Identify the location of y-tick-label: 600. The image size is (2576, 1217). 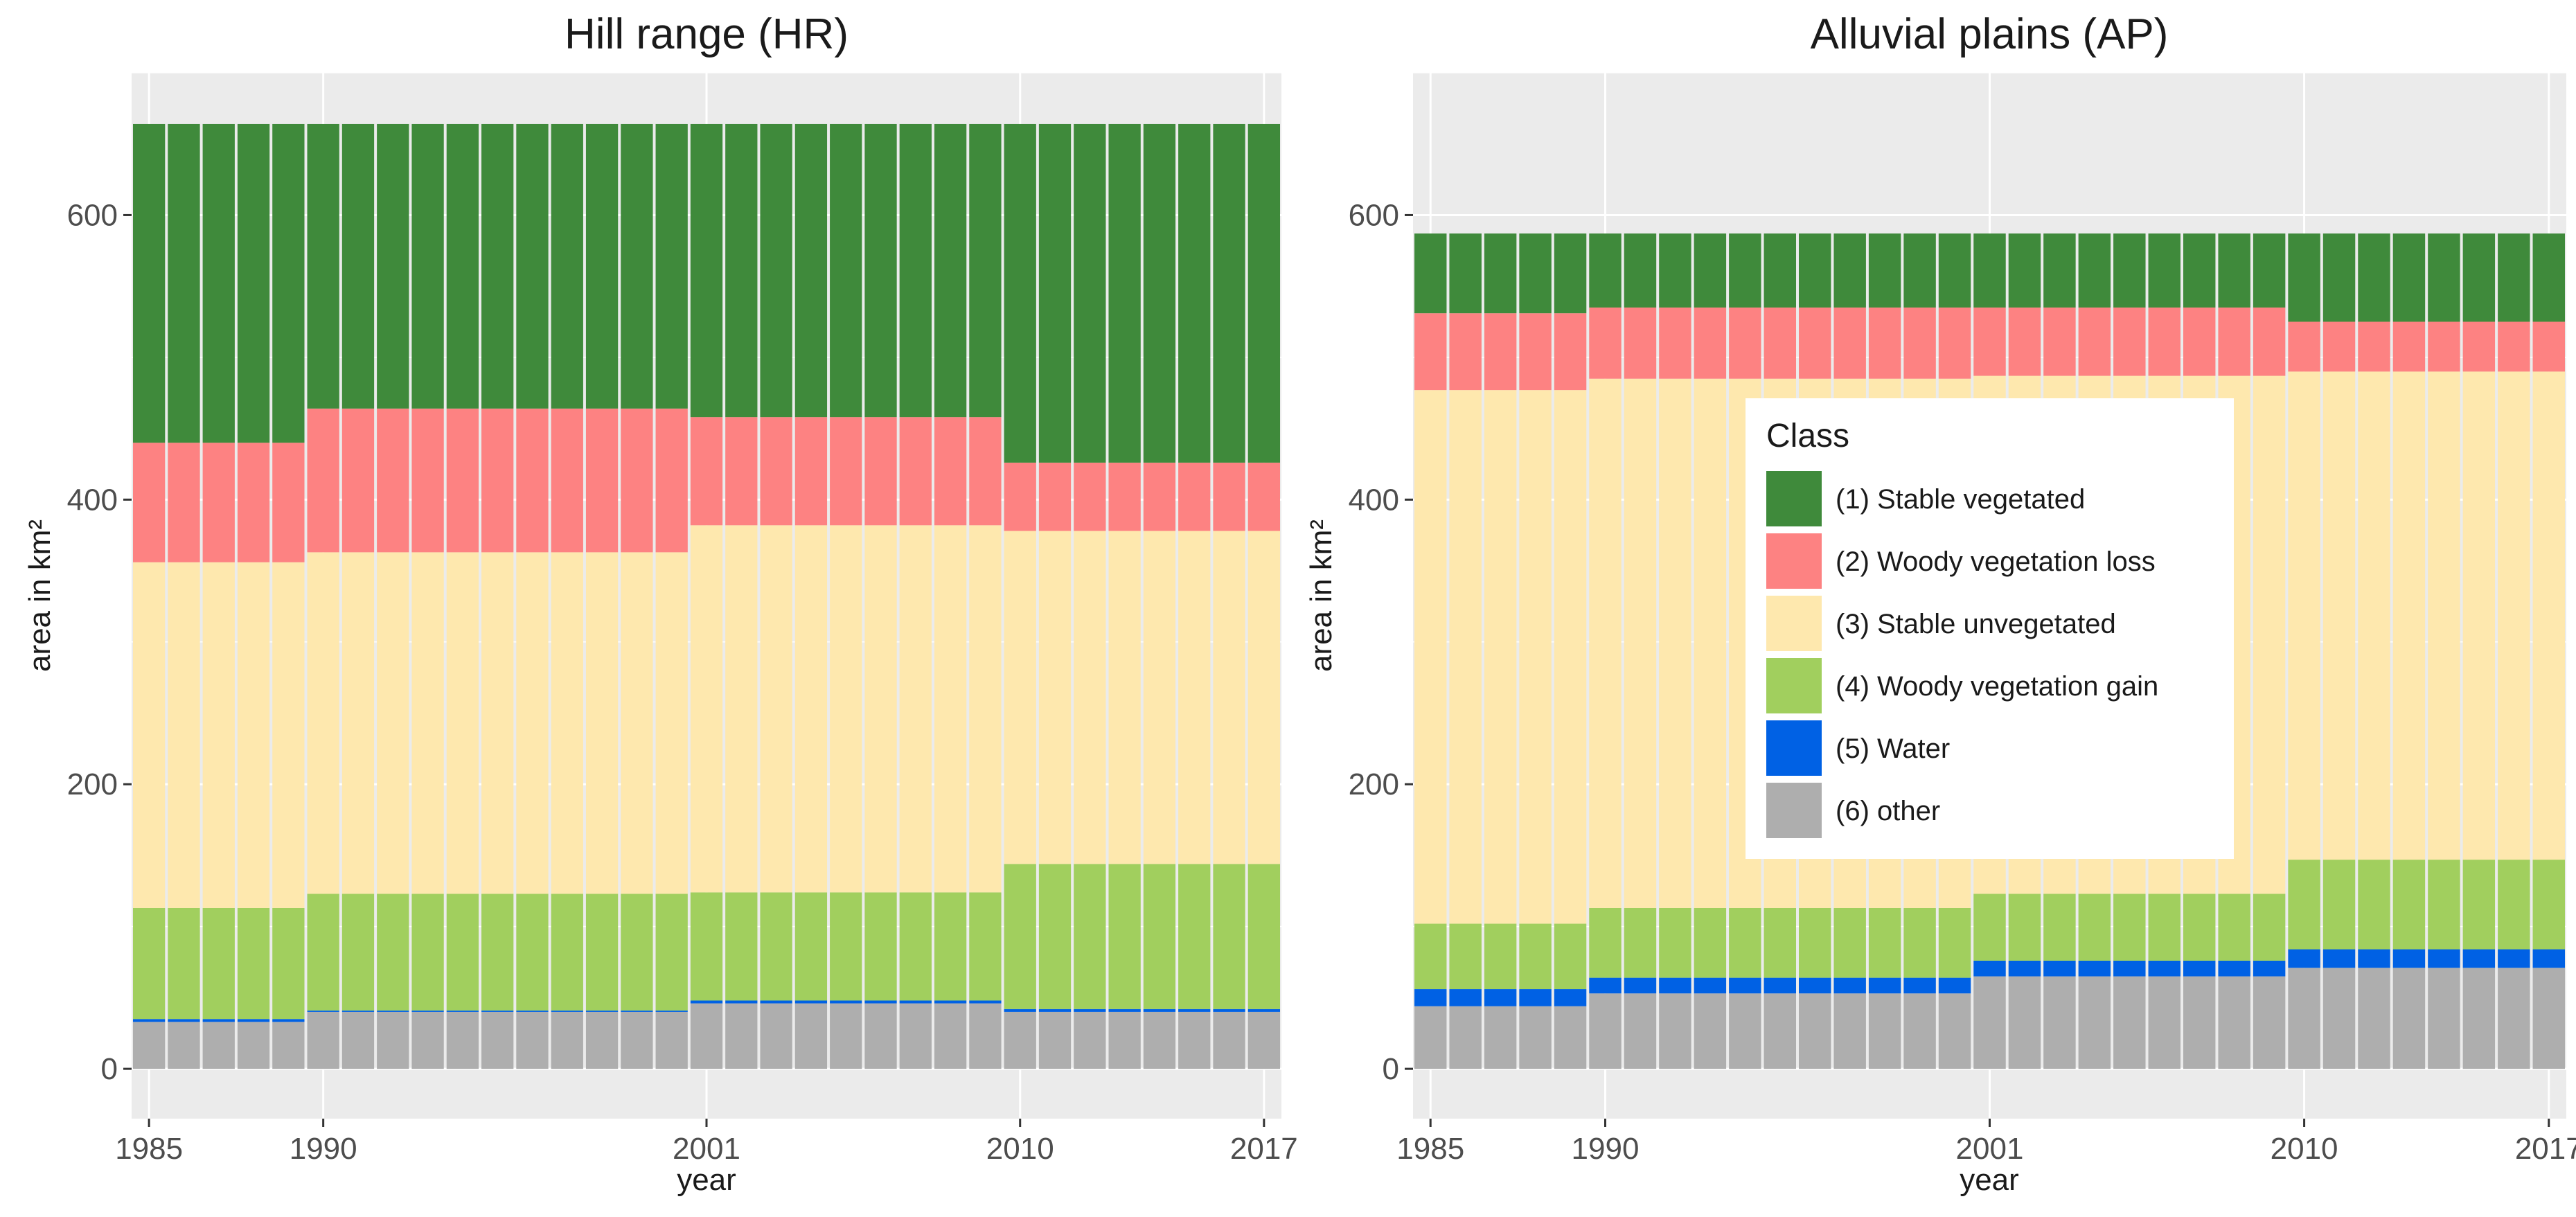
(92, 215).